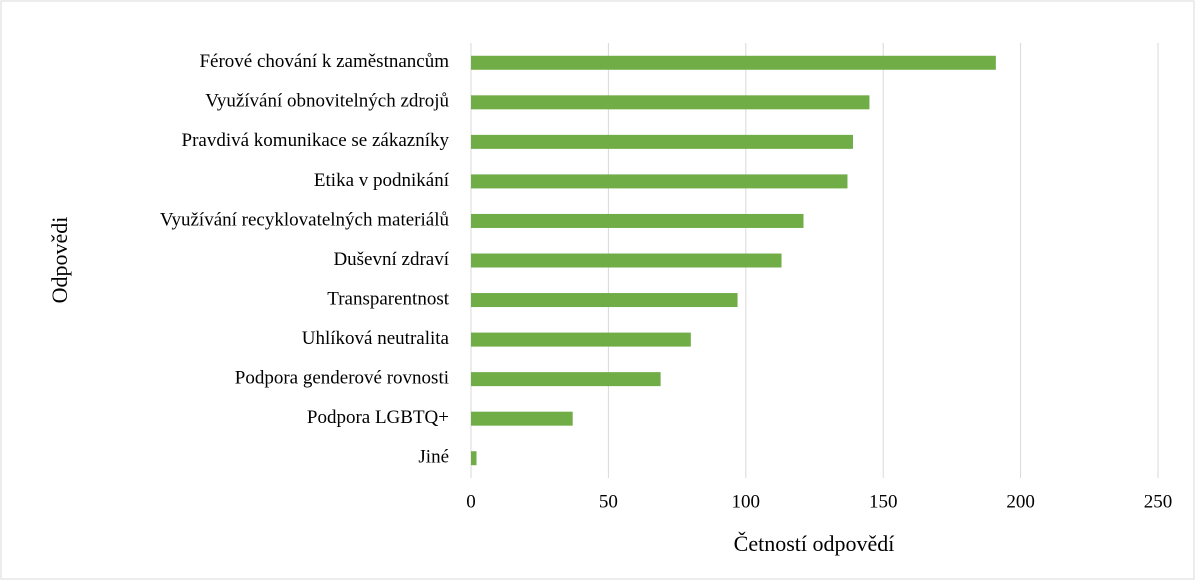 The width and height of the screenshot is (1195, 580). What do you see at coordinates (433, 457) in the screenshot?
I see `y-tick-label: Jiné` at bounding box center [433, 457].